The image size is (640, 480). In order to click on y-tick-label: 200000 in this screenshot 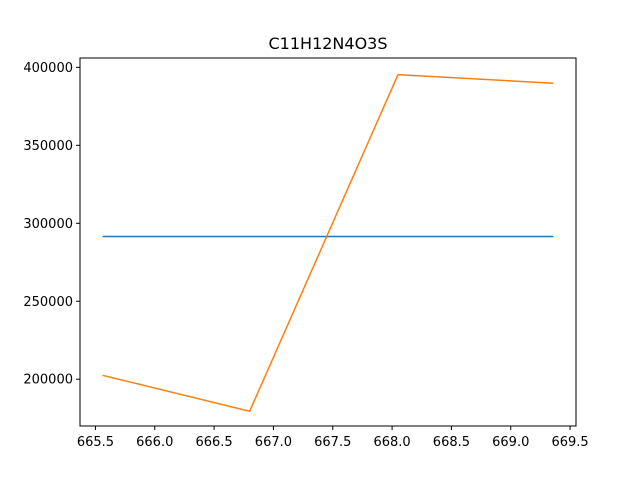, I will do `click(48, 380)`.